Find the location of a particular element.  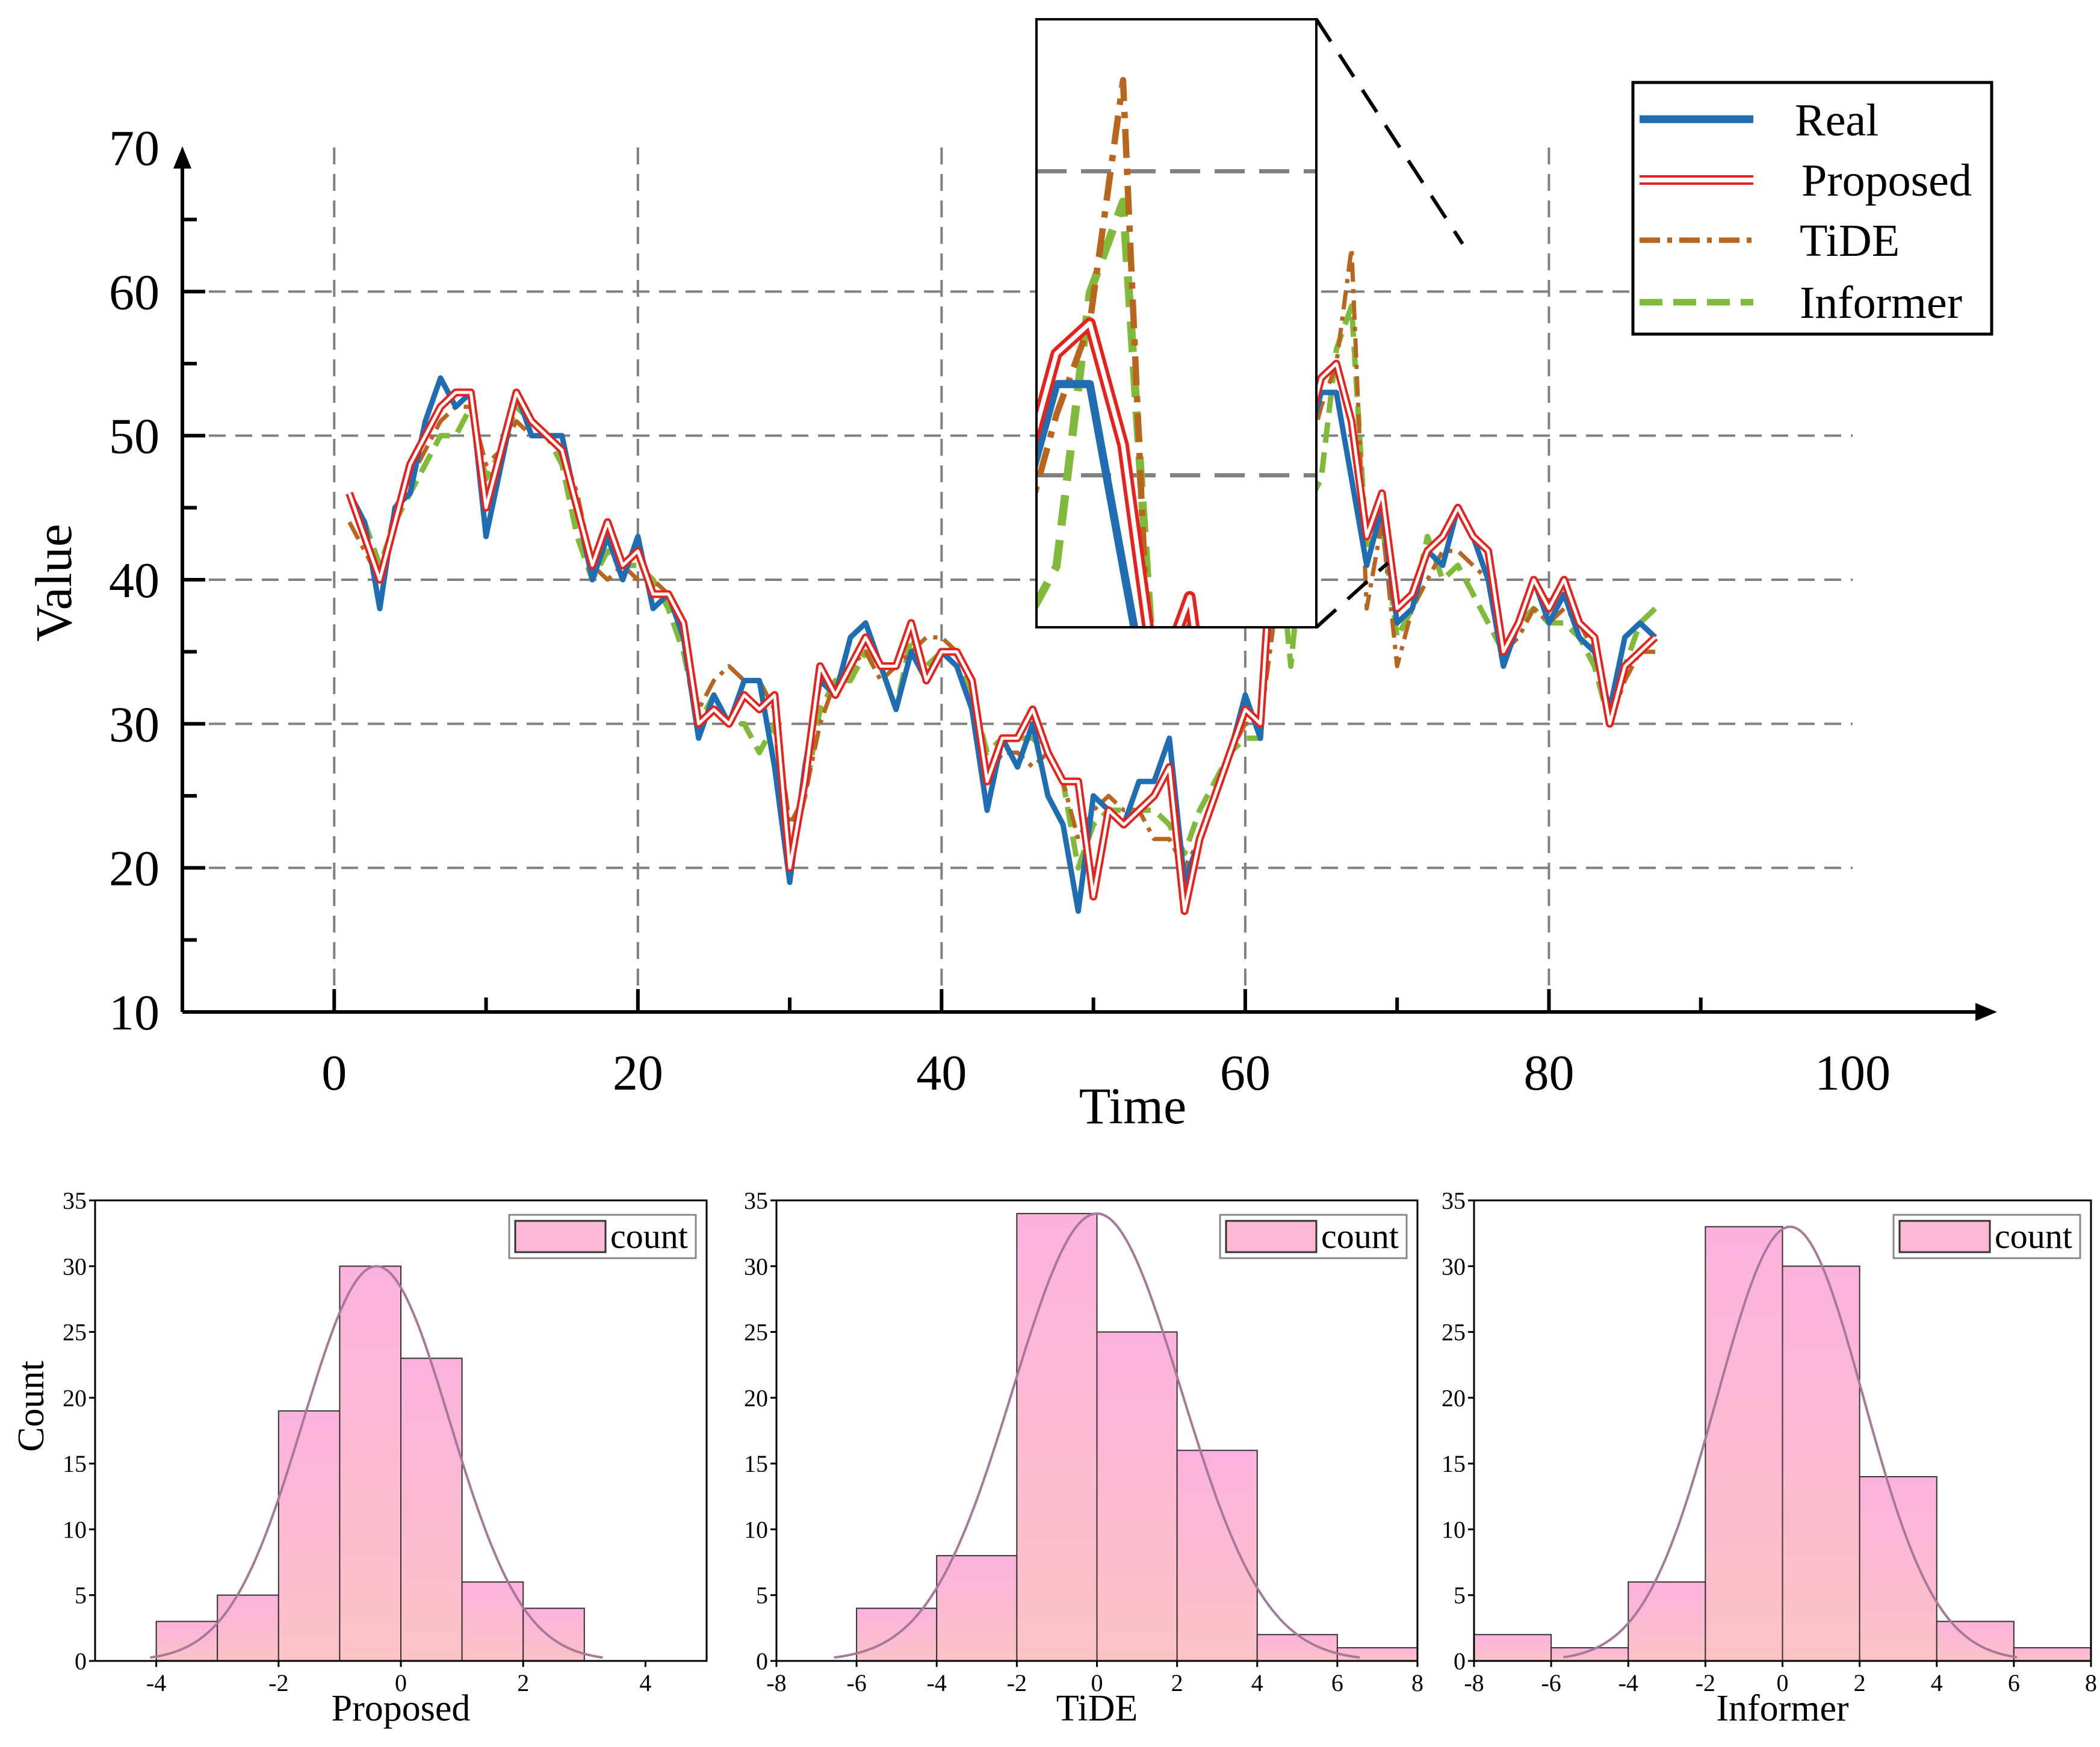

legend-label-informer: Informer is located at coordinates (1881, 303).